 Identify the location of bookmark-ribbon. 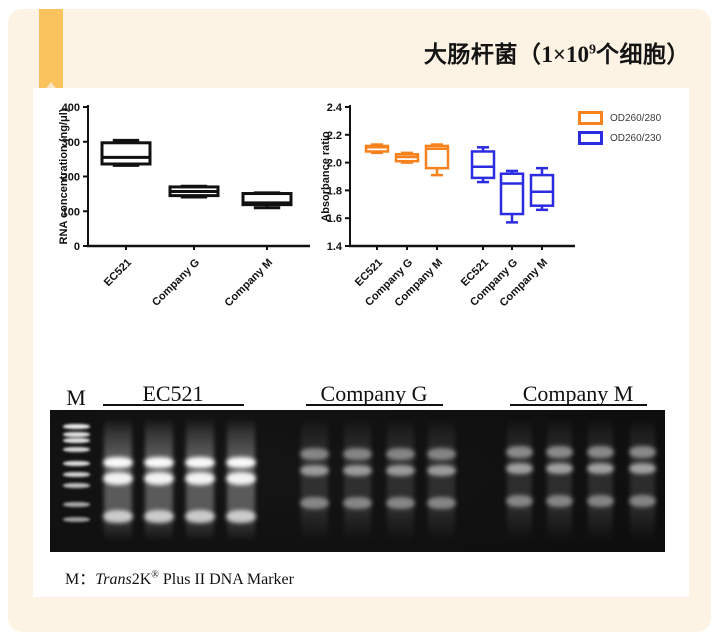
(51, 53).